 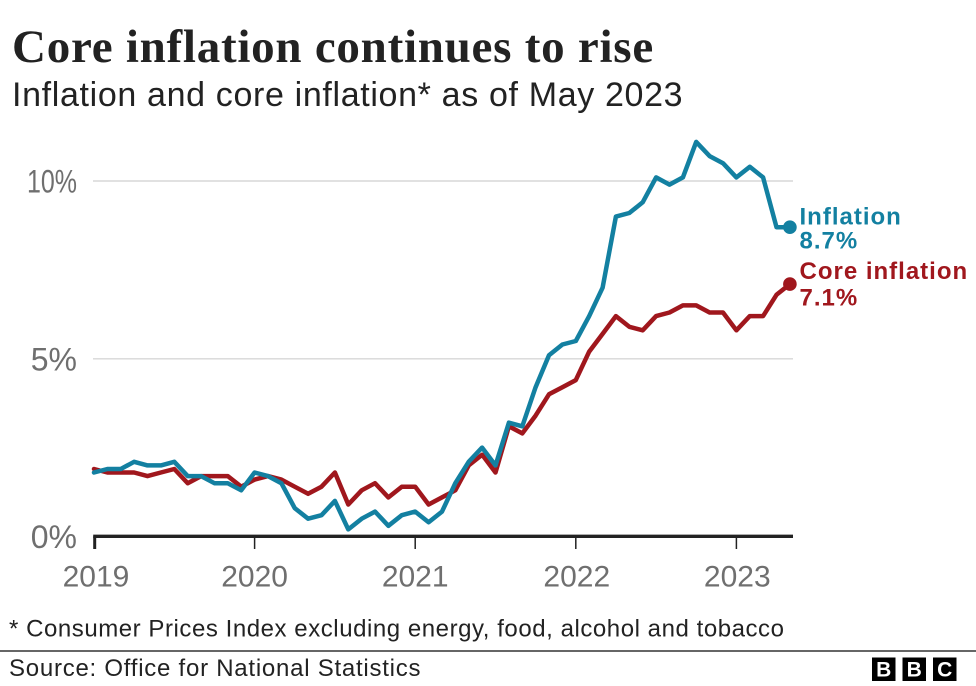 What do you see at coordinates (737, 577) in the screenshot?
I see `svg-text: 2023` at bounding box center [737, 577].